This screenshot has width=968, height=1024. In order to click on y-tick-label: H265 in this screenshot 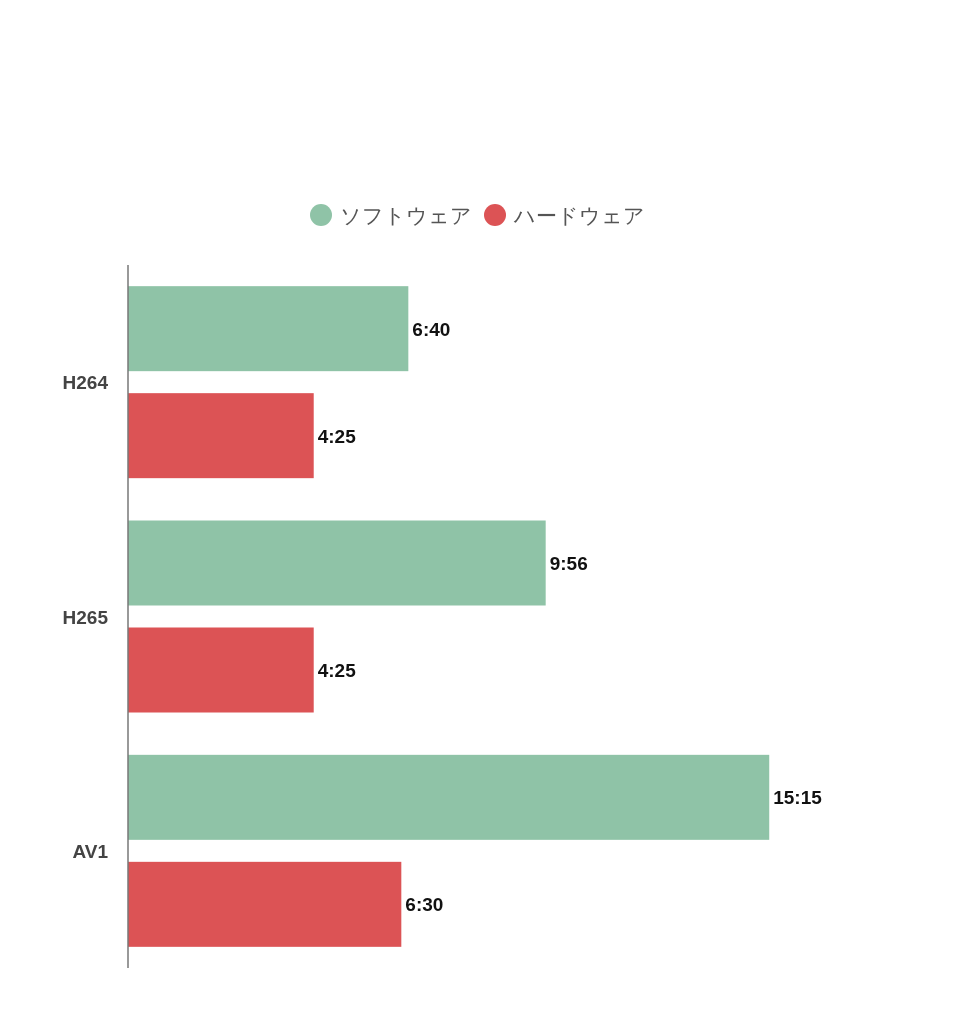, I will do `click(85, 617)`.